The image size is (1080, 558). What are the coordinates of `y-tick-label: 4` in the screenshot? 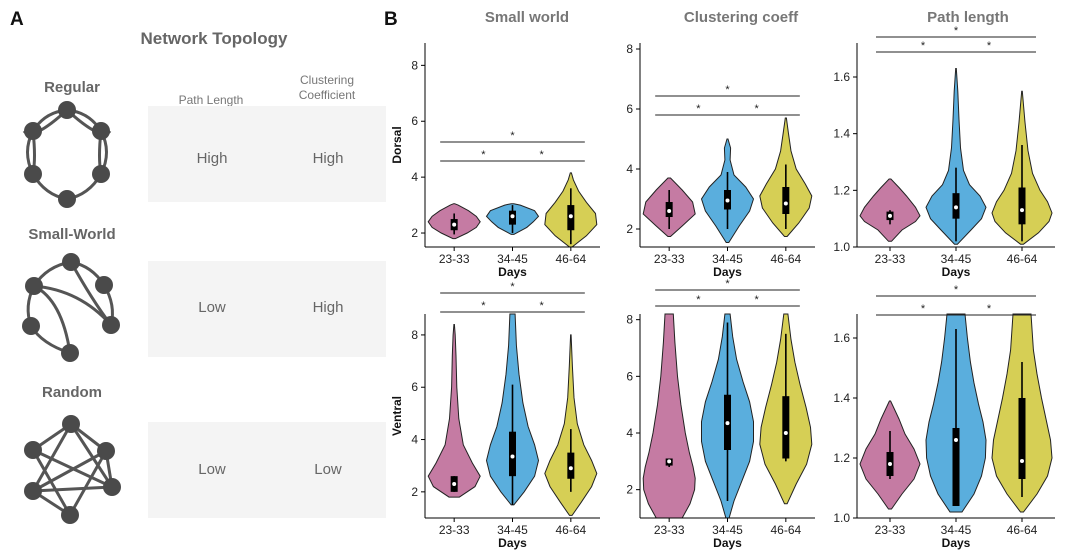 It's located at (414, 440).